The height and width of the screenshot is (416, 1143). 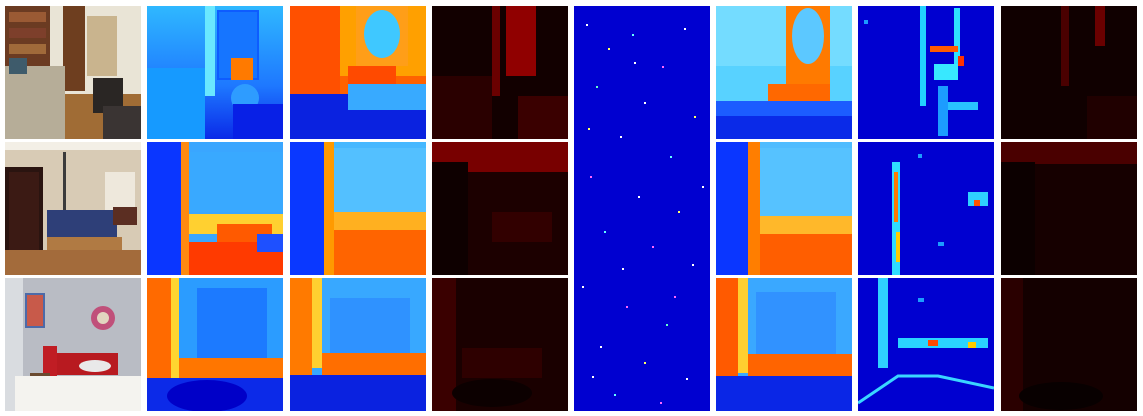 What do you see at coordinates (784, 344) in the screenshot?
I see `refined-depth-lounge` at bounding box center [784, 344].